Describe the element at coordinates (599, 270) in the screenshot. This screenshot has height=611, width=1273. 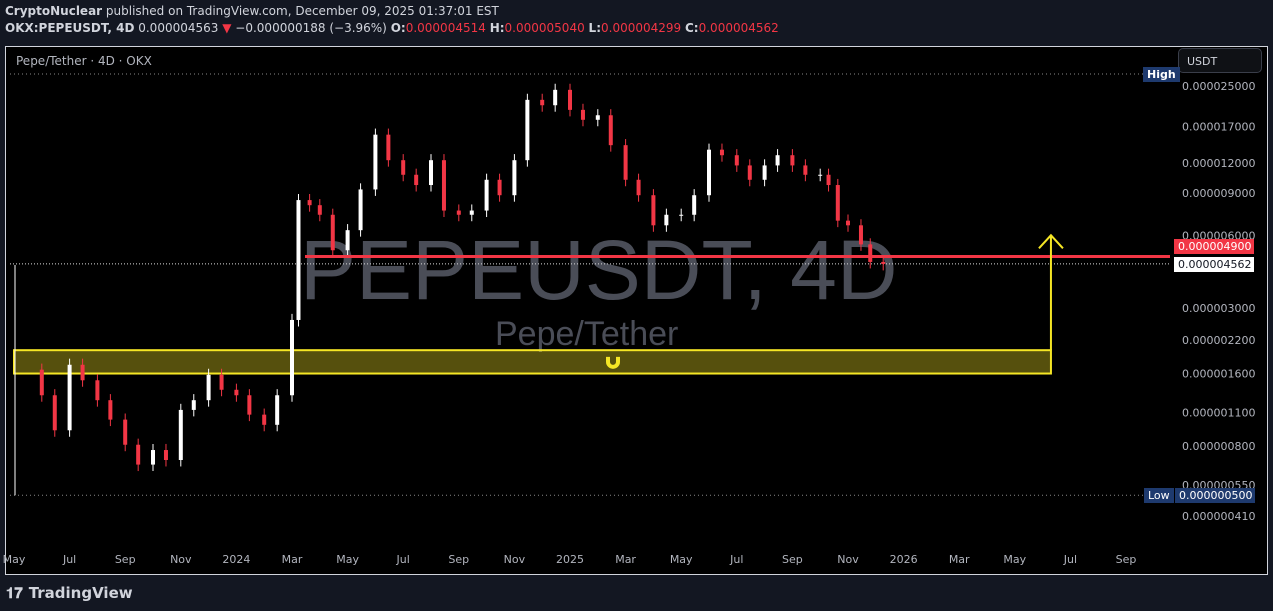
I see `watermark-symbol: PEPEUSDT, 4D` at that location.